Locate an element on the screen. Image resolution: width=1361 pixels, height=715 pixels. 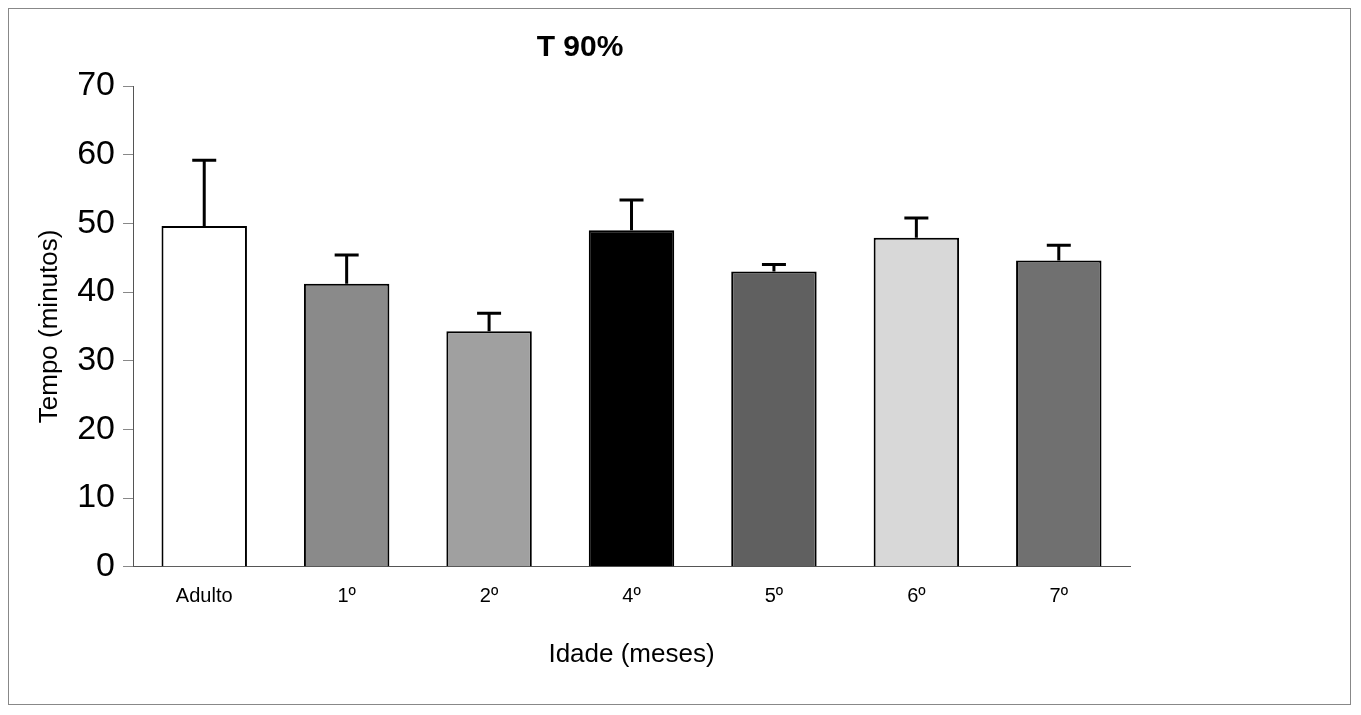
y-tick-label: 70 is located at coordinates (96, 83).